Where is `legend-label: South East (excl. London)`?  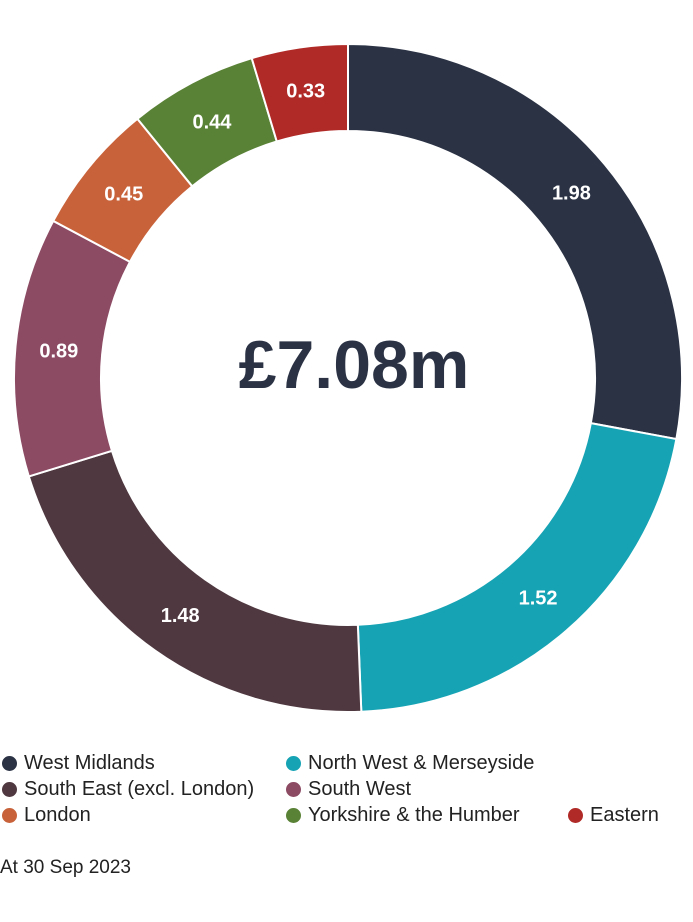 legend-label: South East (excl. London) is located at coordinates (139, 789).